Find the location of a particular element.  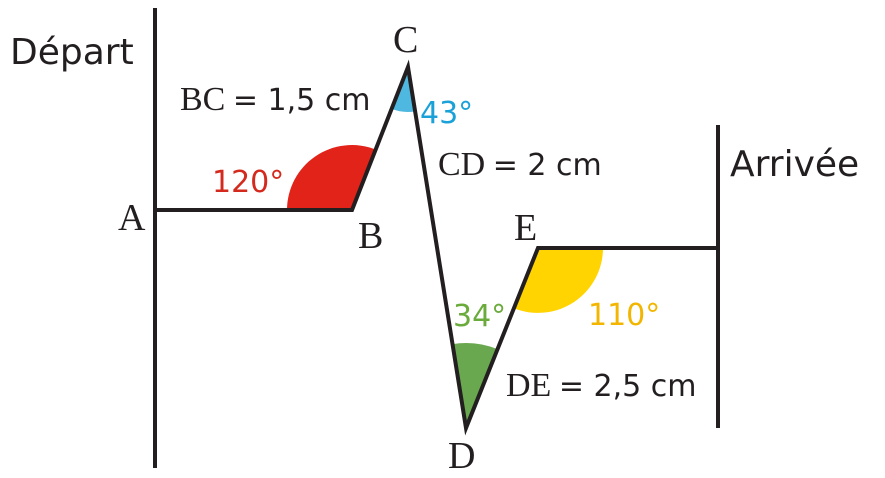

segment-length: = 2 cm is located at coordinates (547, 165).